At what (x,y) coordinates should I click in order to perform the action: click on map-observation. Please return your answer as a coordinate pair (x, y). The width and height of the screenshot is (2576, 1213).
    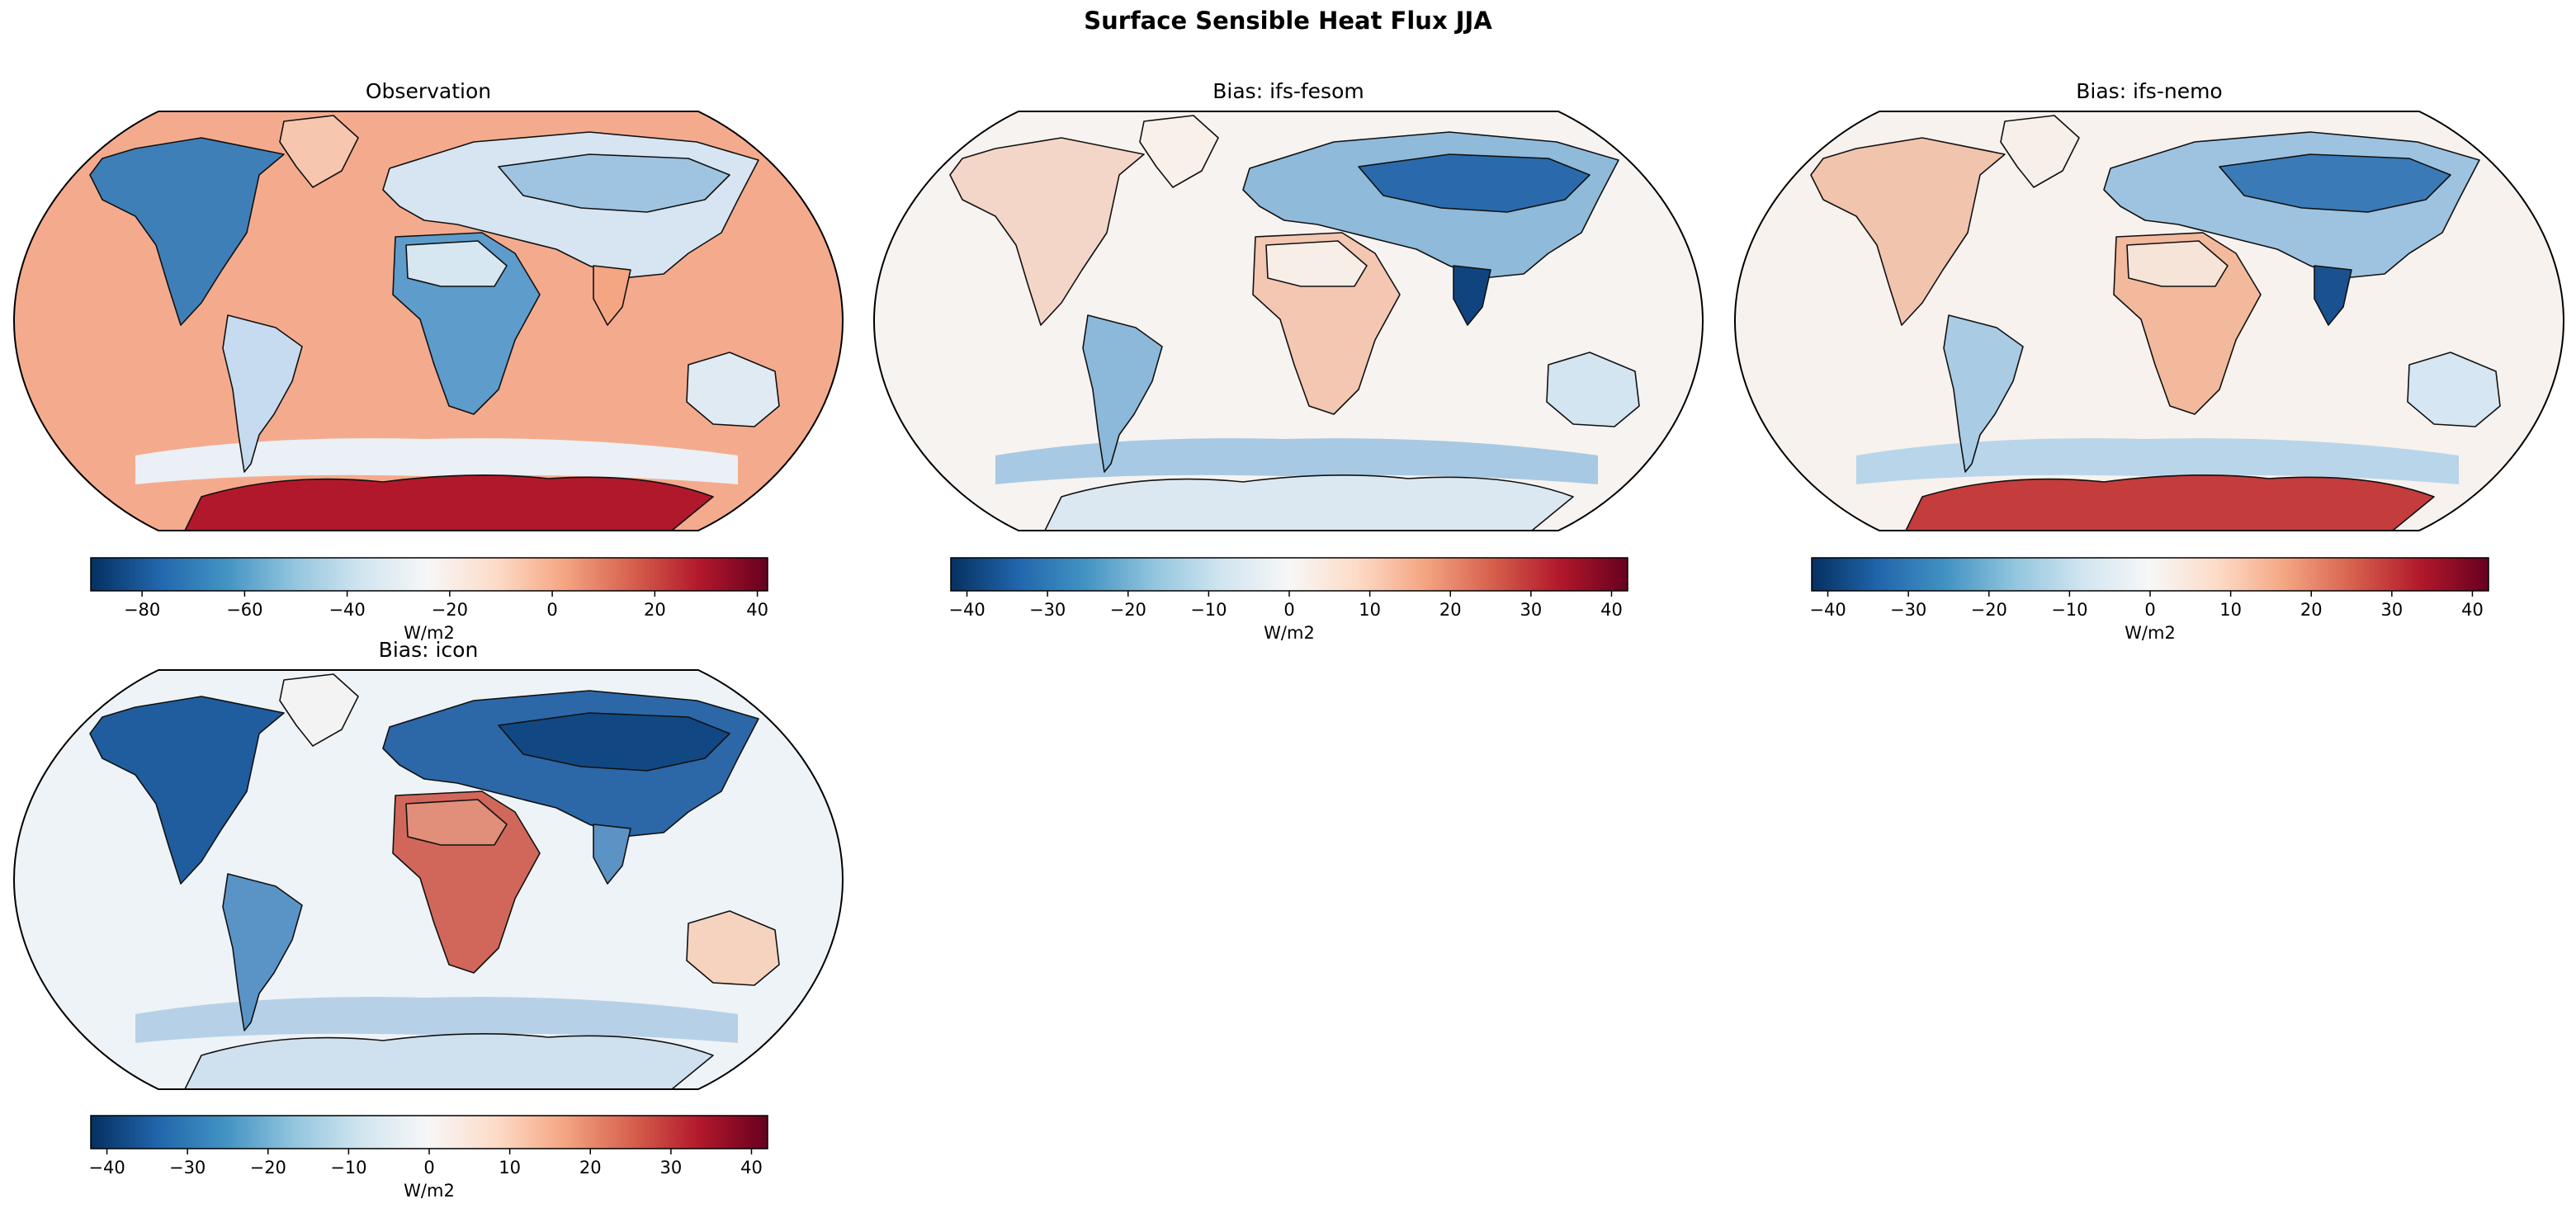
    Looking at the image, I should click on (428, 321).